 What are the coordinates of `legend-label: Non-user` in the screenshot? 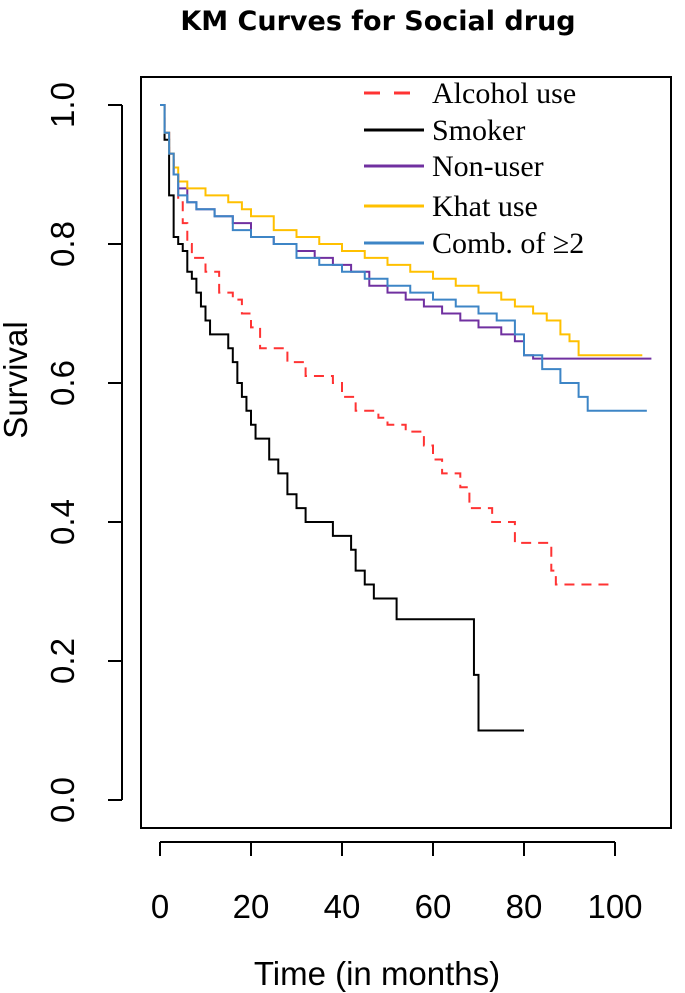 It's located at (488, 166).